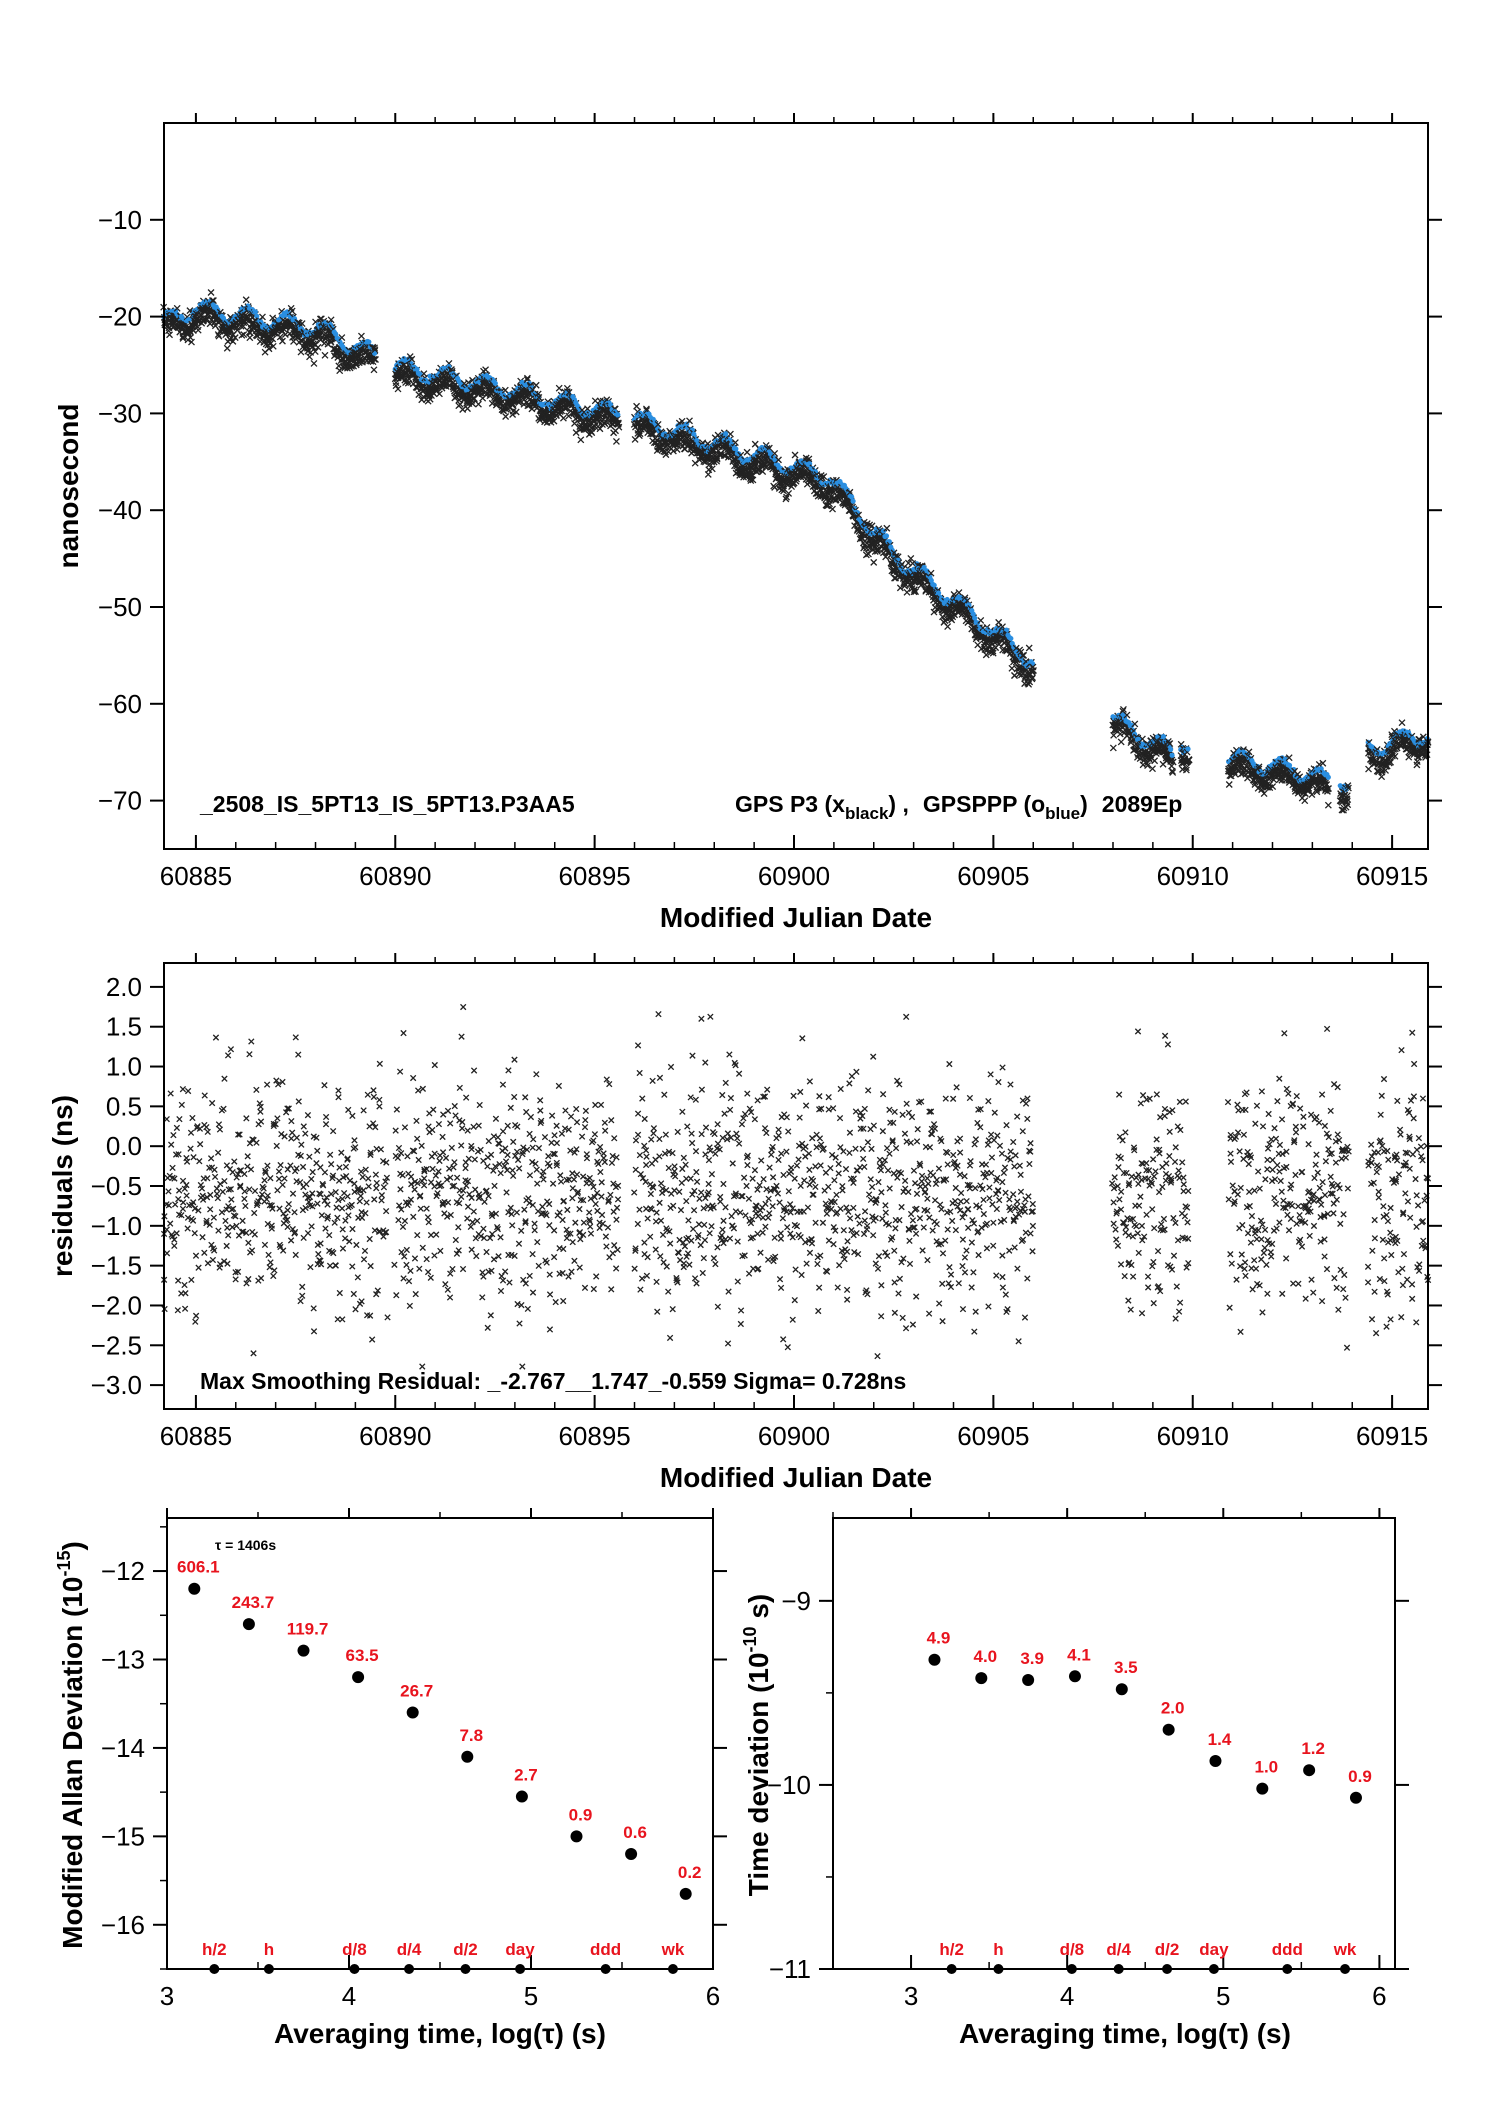 The height and width of the screenshot is (2105, 1488). What do you see at coordinates (984, 804) in the screenshot?
I see `series-b-prefix: GPSPPP (o` at bounding box center [984, 804].